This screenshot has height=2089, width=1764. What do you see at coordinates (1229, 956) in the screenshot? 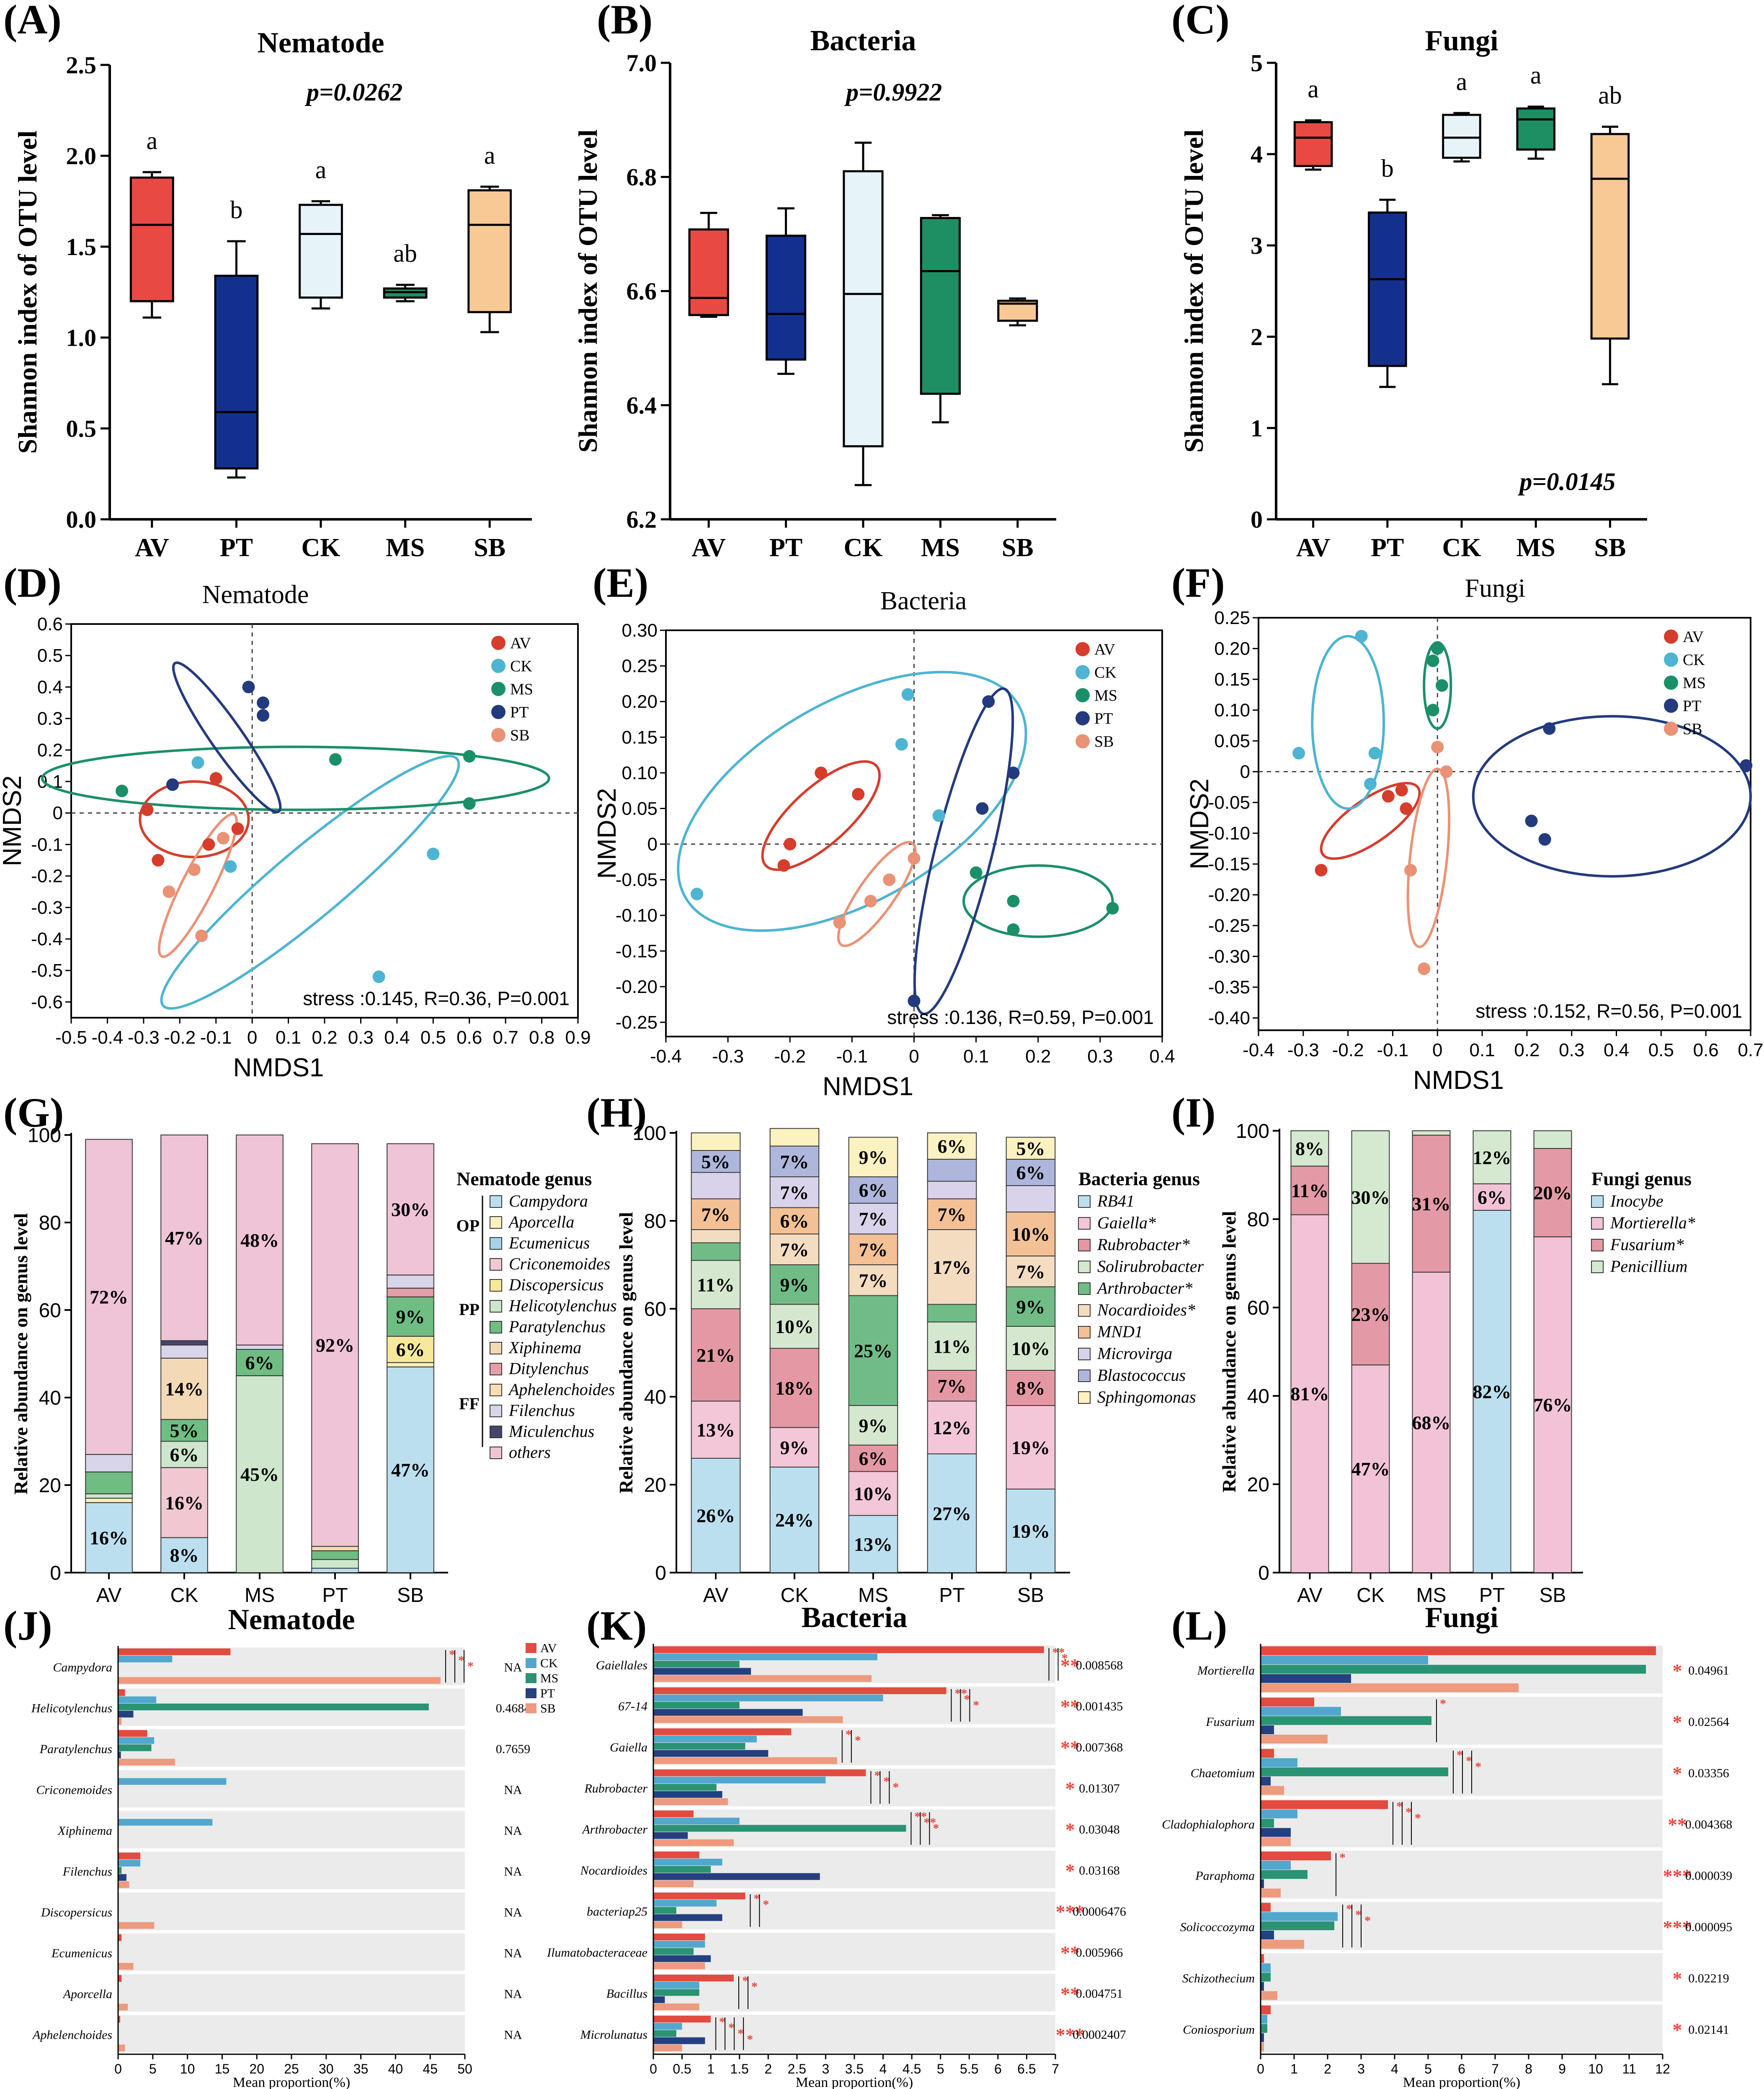
I see `y-tick-label-F: -0.30` at bounding box center [1229, 956].